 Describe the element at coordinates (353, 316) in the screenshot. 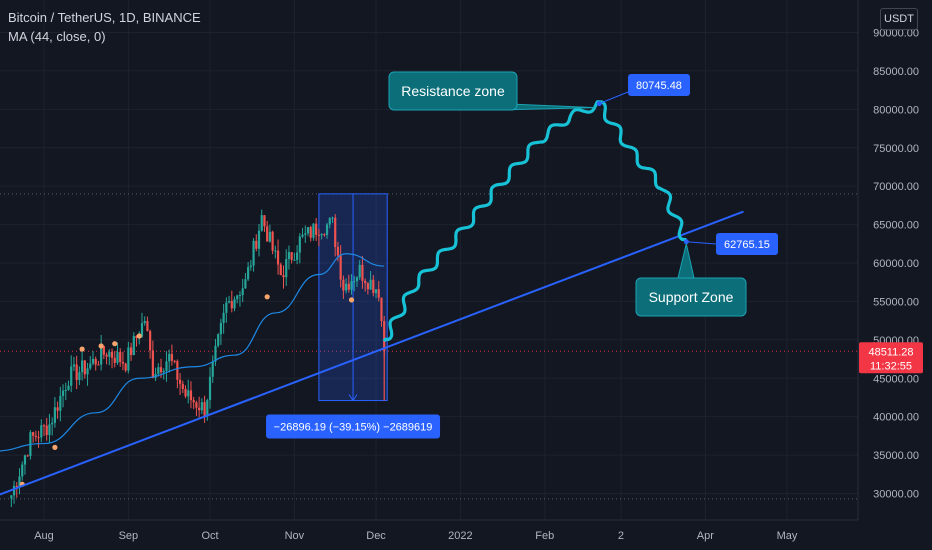

I see `date-range-measure: −26896.19 (−39.15%) −2689619` at that location.